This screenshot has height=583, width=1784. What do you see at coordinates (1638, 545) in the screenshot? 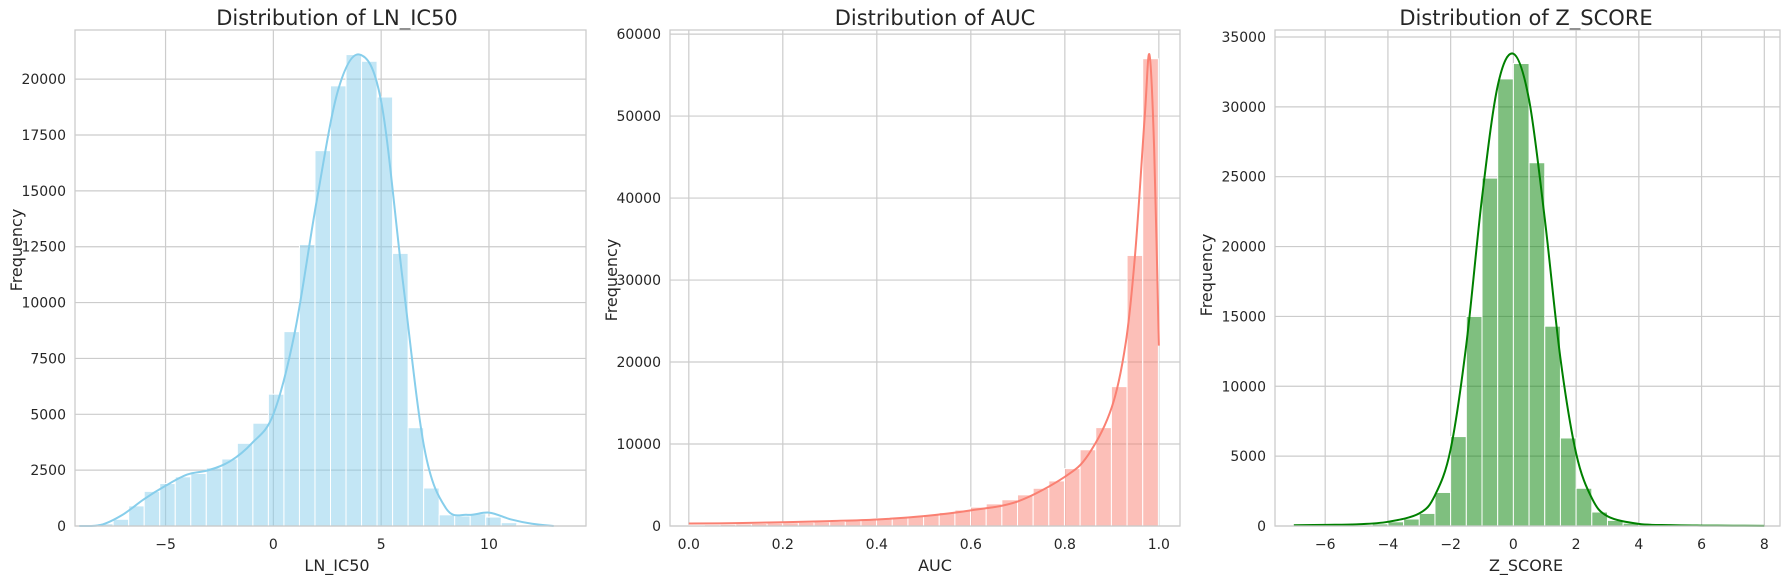
I see `x-tick-label: 4` at bounding box center [1638, 545].